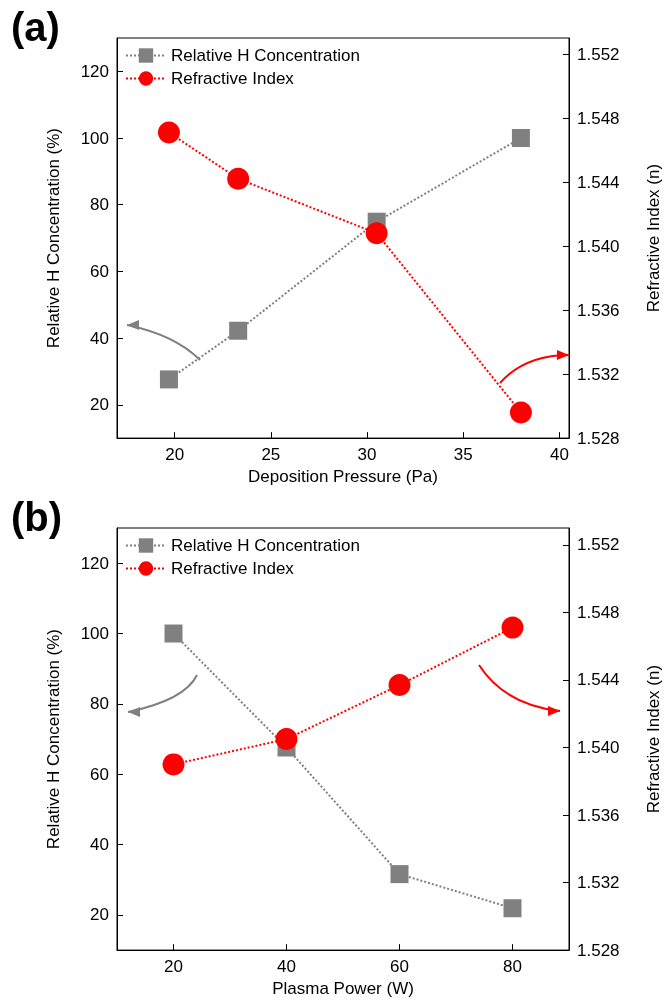  Describe the element at coordinates (37, 517) in the screenshot. I see `chart-title: (b)` at that location.